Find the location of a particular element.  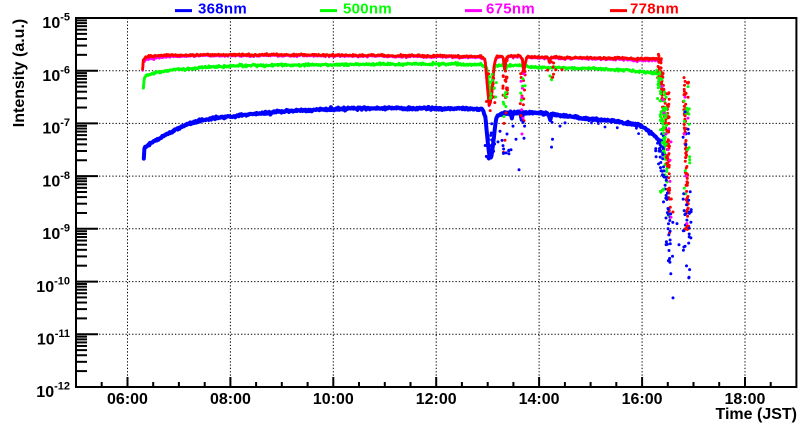

svg-text: 368nm is located at coordinates (222, 9).